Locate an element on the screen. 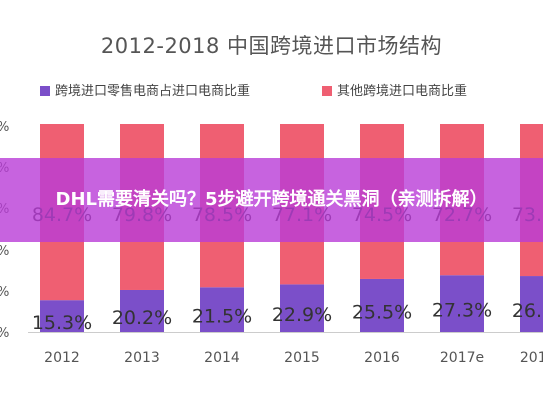 Image resolution: width=543 pixels, height=408 pixels. label-retail-2016: 25.5% is located at coordinates (382, 312).